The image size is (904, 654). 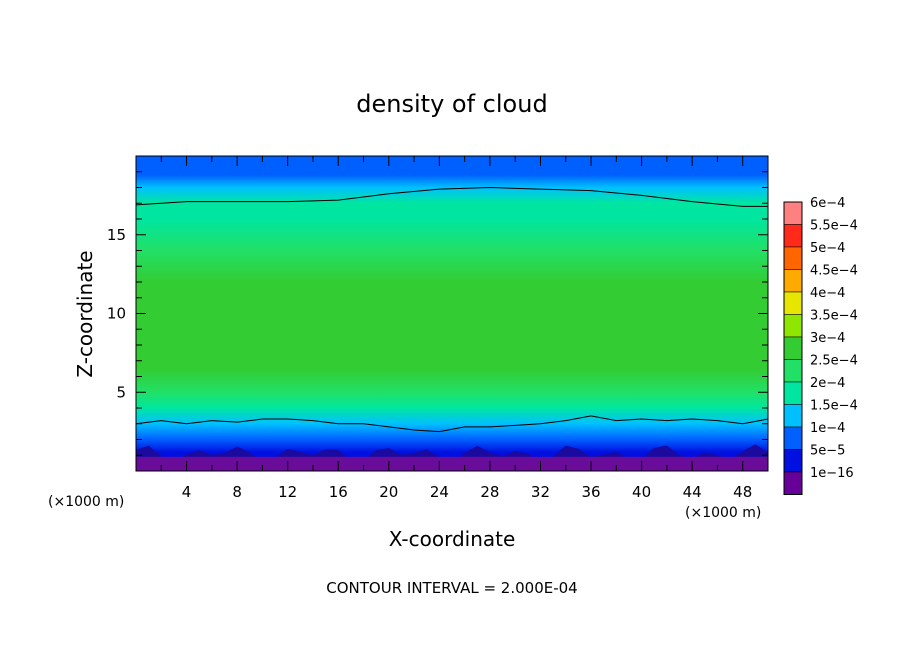 I want to click on x-tick-label: 4, so click(x=187, y=492).